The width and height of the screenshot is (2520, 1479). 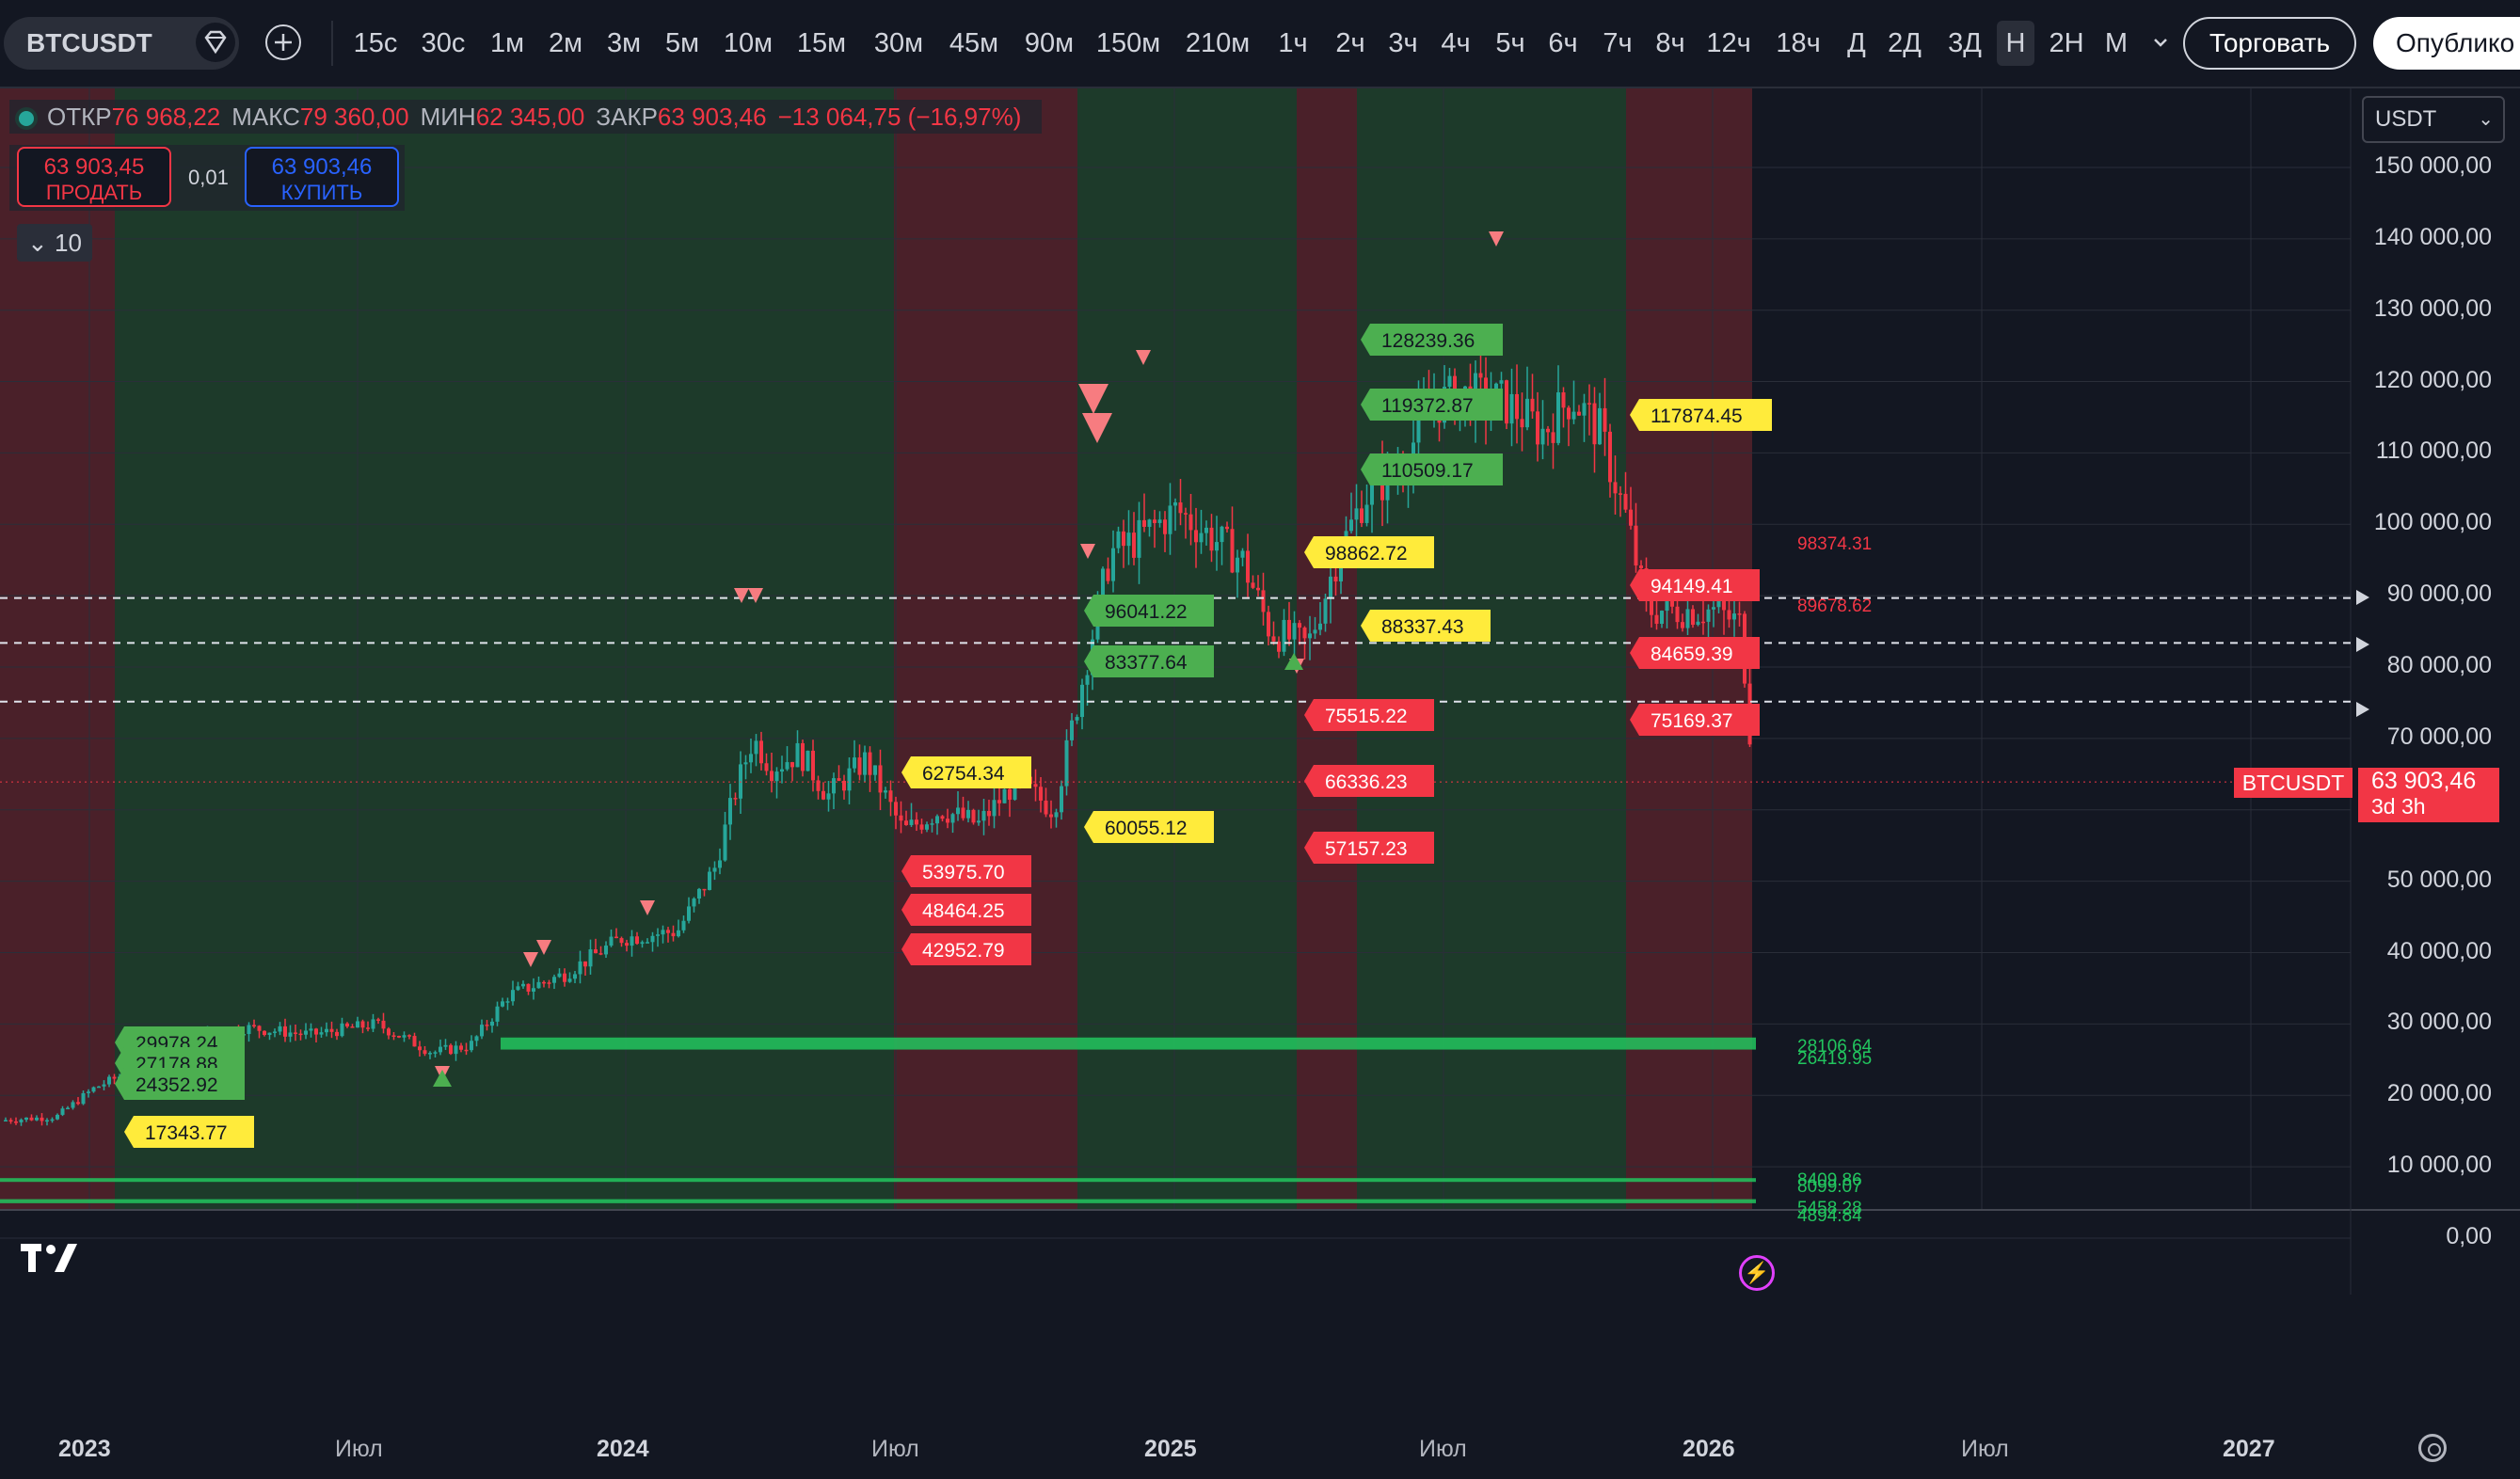 I want to click on buy-button: 63 903,46 КУПИТЬ, so click(x=322, y=177).